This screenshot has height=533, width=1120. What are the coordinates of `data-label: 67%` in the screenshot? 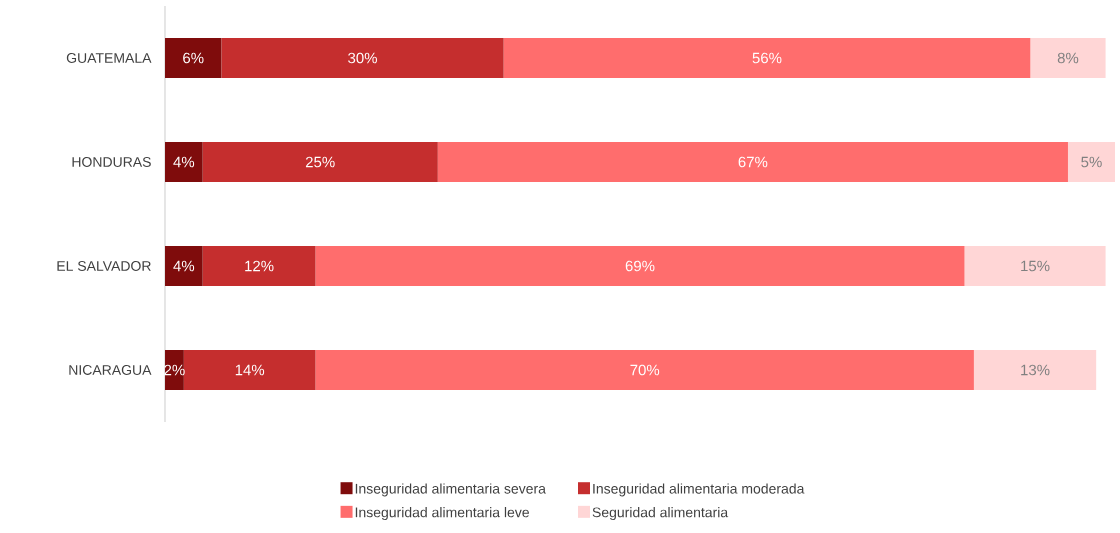 It's located at (753, 162).